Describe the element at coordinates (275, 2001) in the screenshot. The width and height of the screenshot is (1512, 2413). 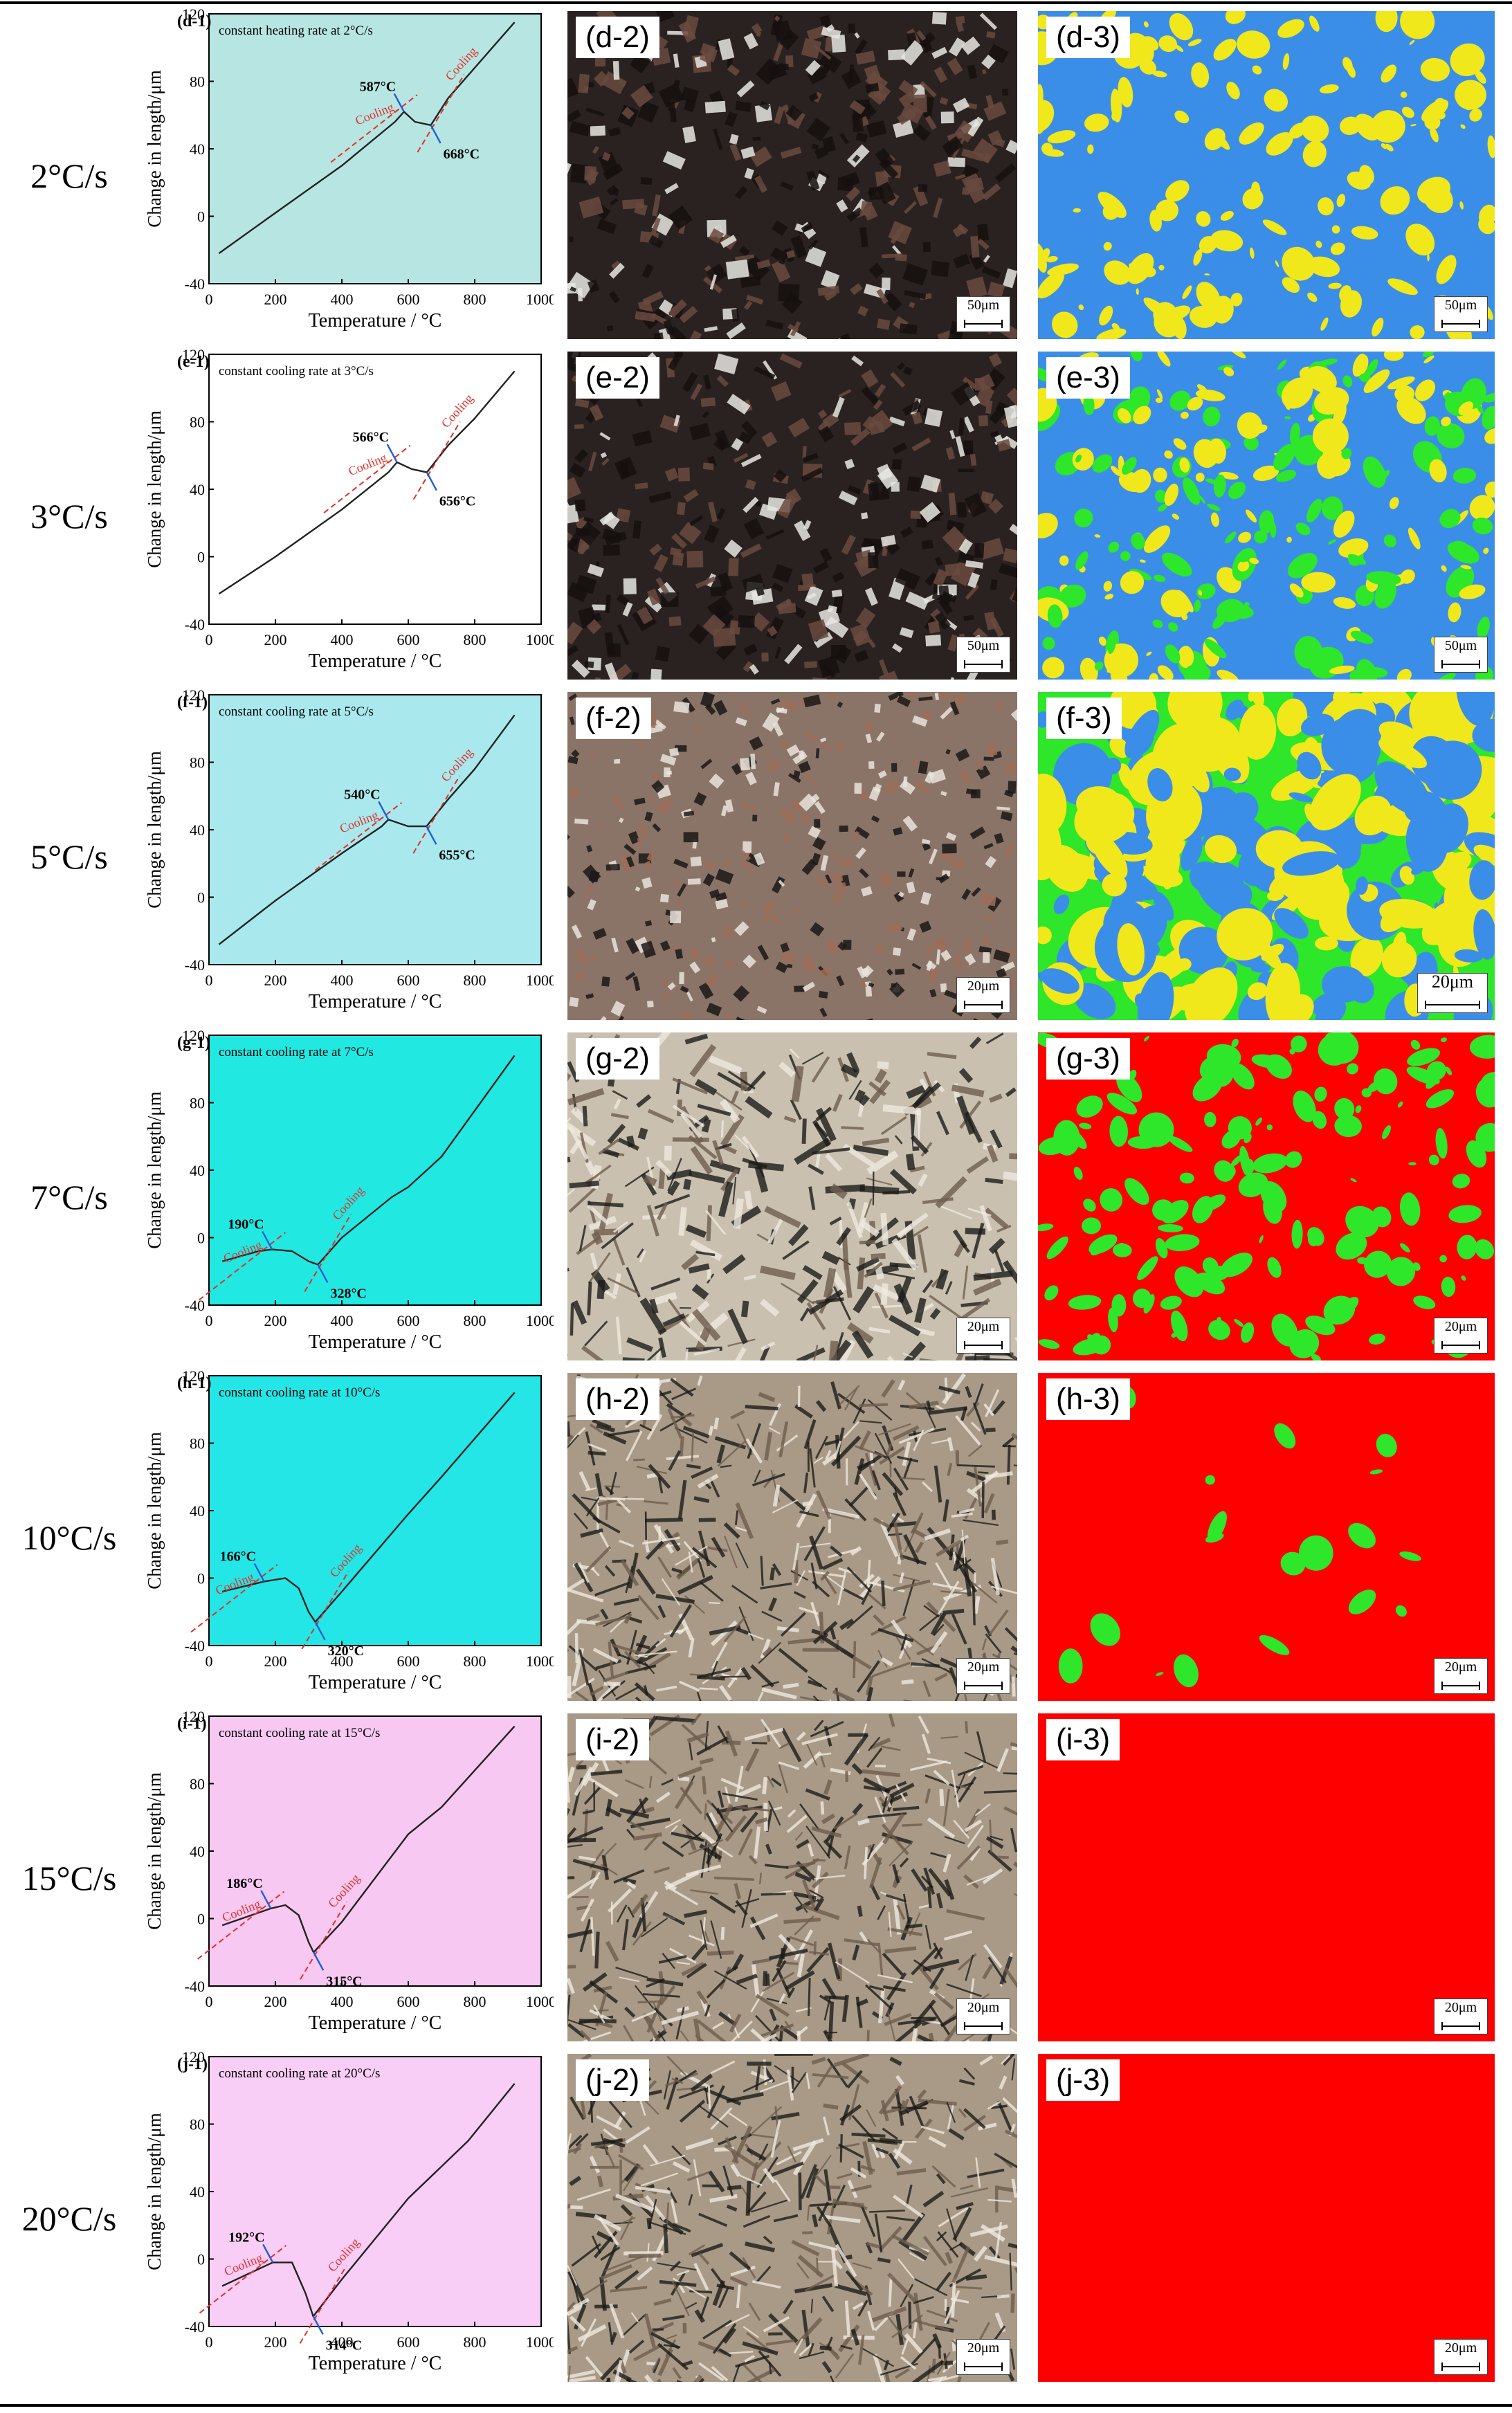
I see `x-tick-label: 200` at that location.